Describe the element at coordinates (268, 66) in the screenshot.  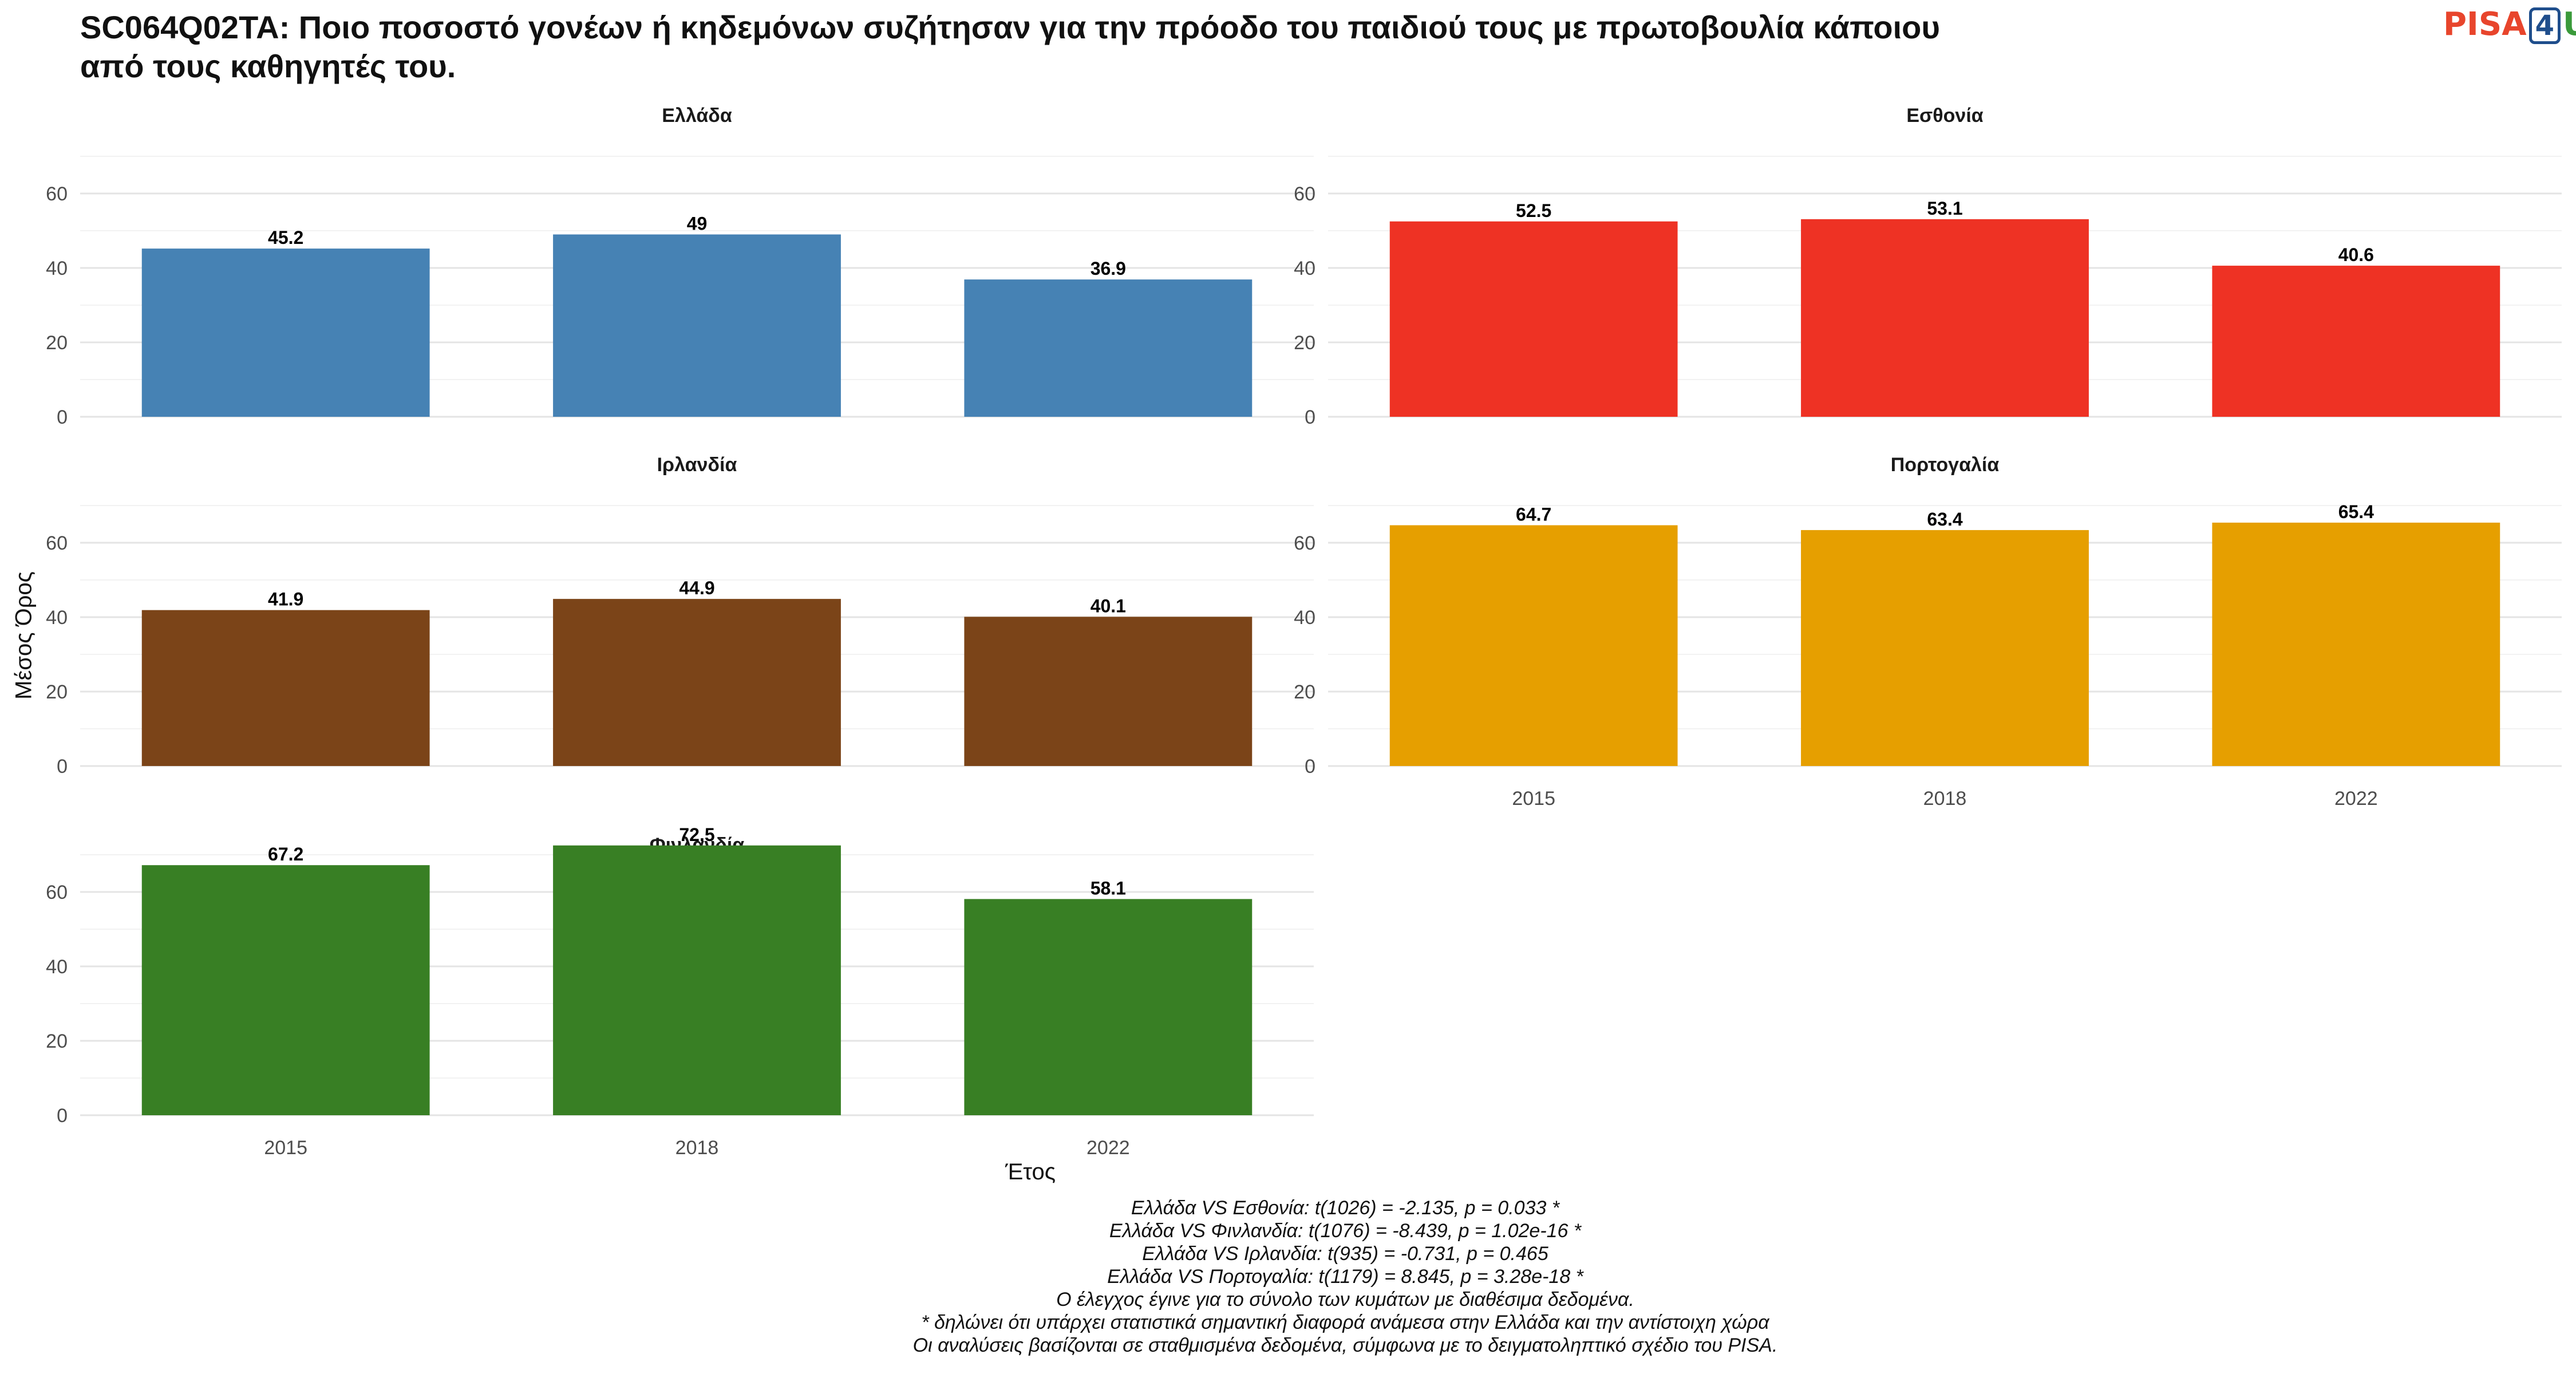
I see `chart-title-line-2: από τους καθηγητές του.` at that location.